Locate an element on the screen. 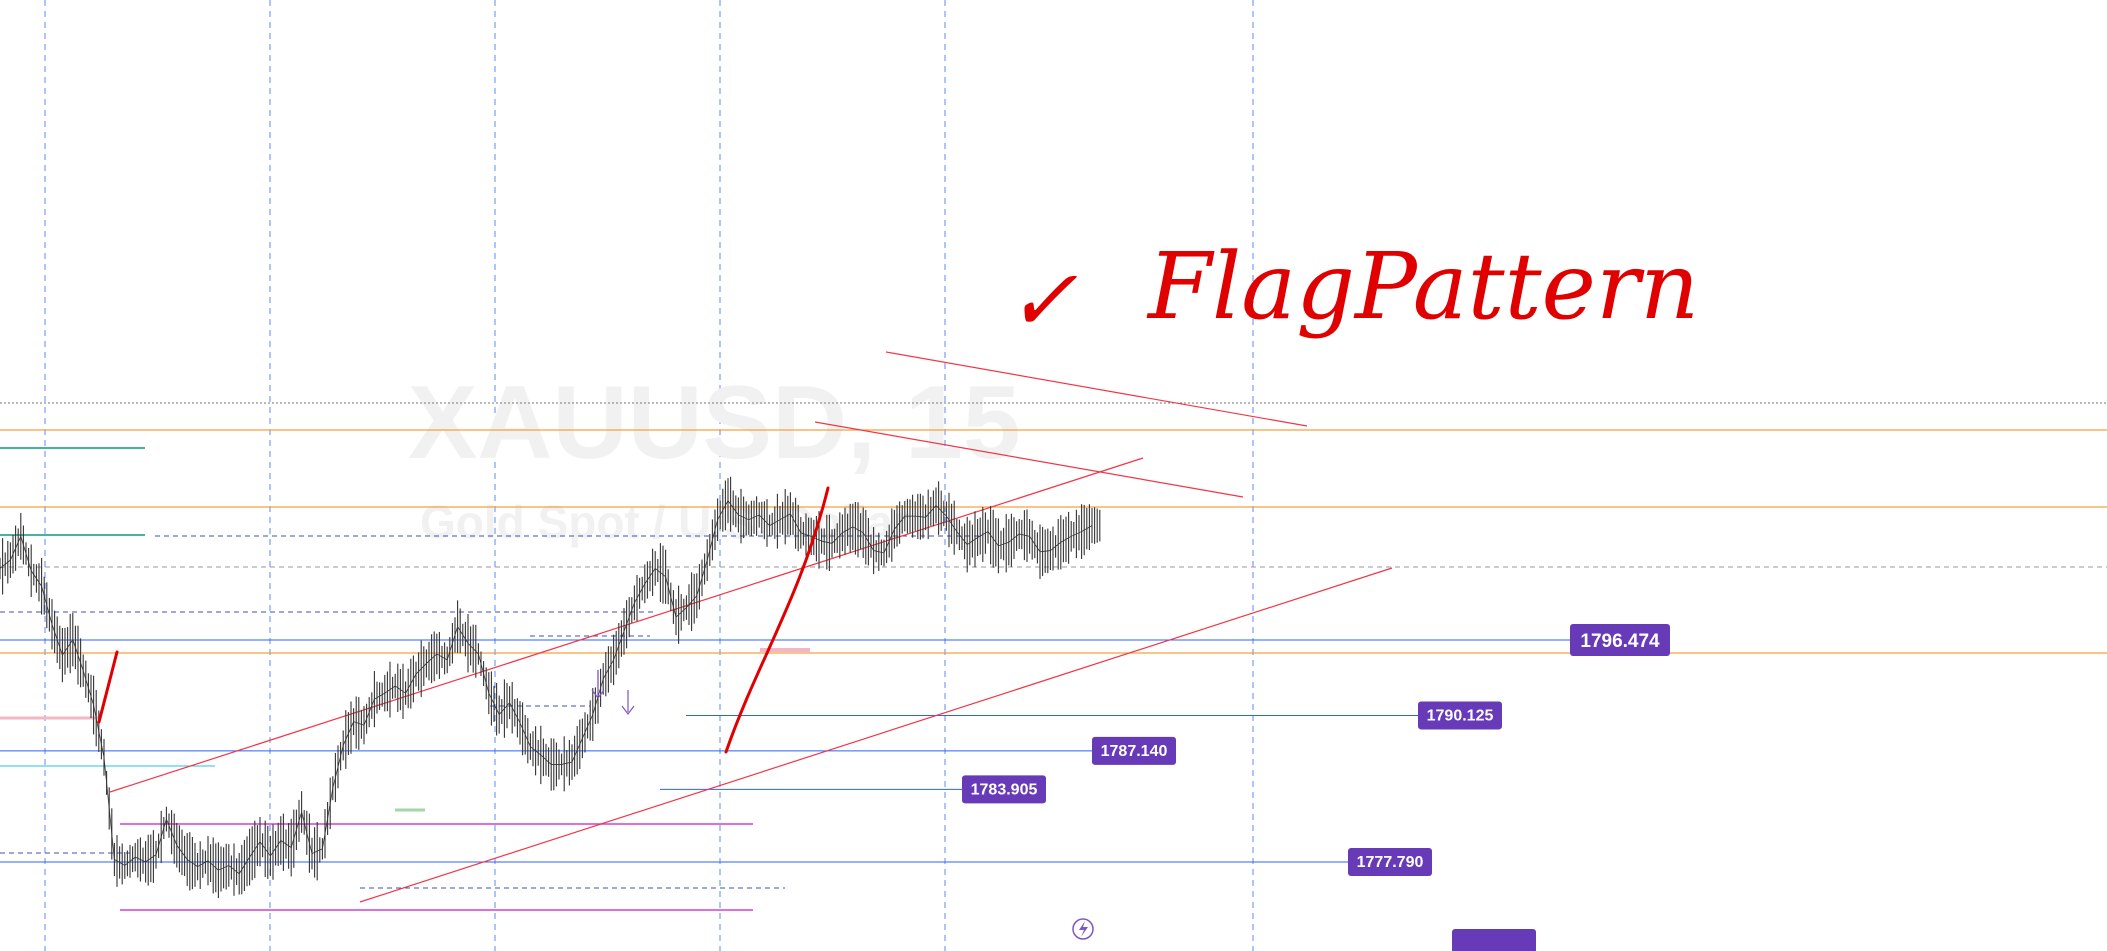  symbol-watermark: XAUUSD, 15 Gold Spot / U.S. Dollar is located at coordinates (714, 456).